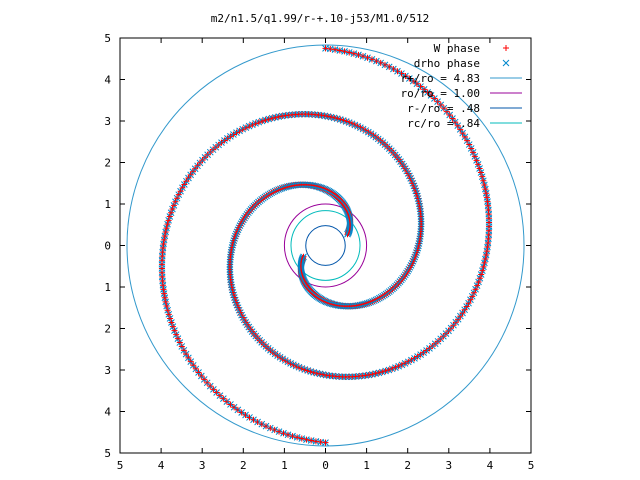  Describe the element at coordinates (107, 329) in the screenshot. I see `y-tick-label: 2` at that location.